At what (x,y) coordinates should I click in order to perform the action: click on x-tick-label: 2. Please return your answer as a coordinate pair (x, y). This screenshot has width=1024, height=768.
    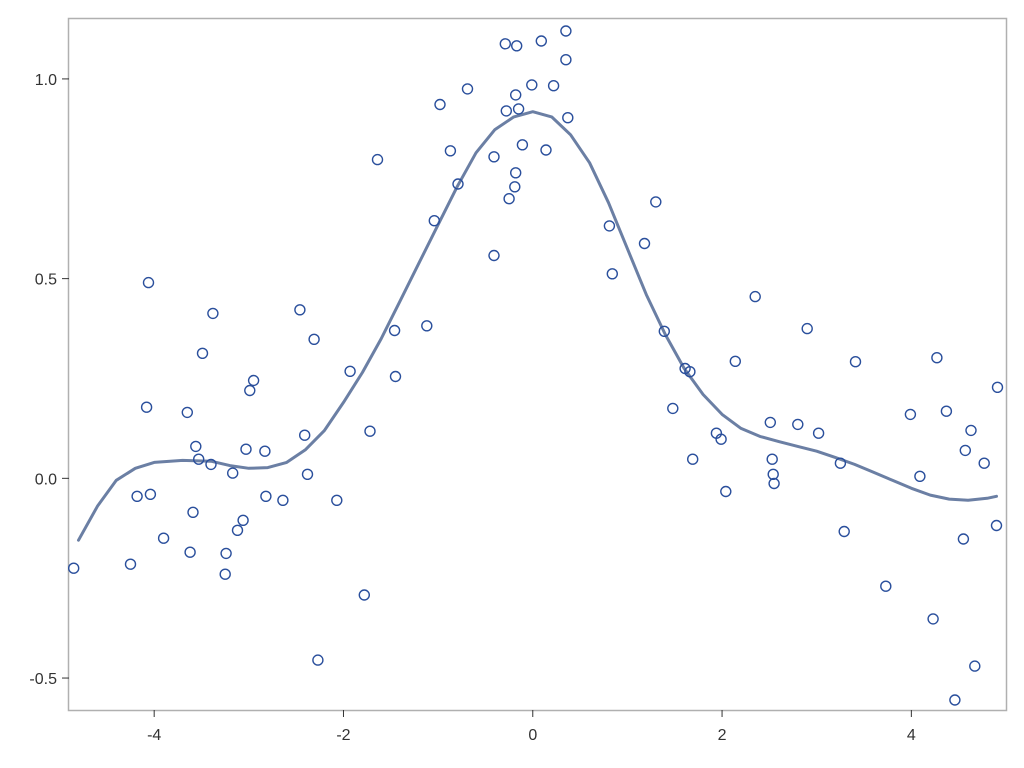
    Looking at the image, I should click on (722, 735).